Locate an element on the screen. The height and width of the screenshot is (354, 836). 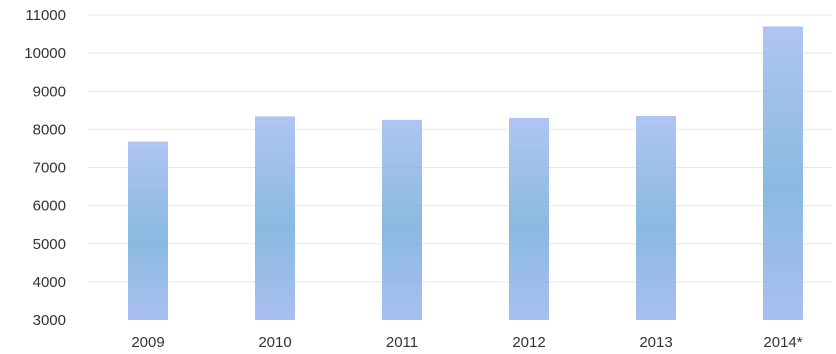
x-tick-label: 2013 is located at coordinates (655, 342).